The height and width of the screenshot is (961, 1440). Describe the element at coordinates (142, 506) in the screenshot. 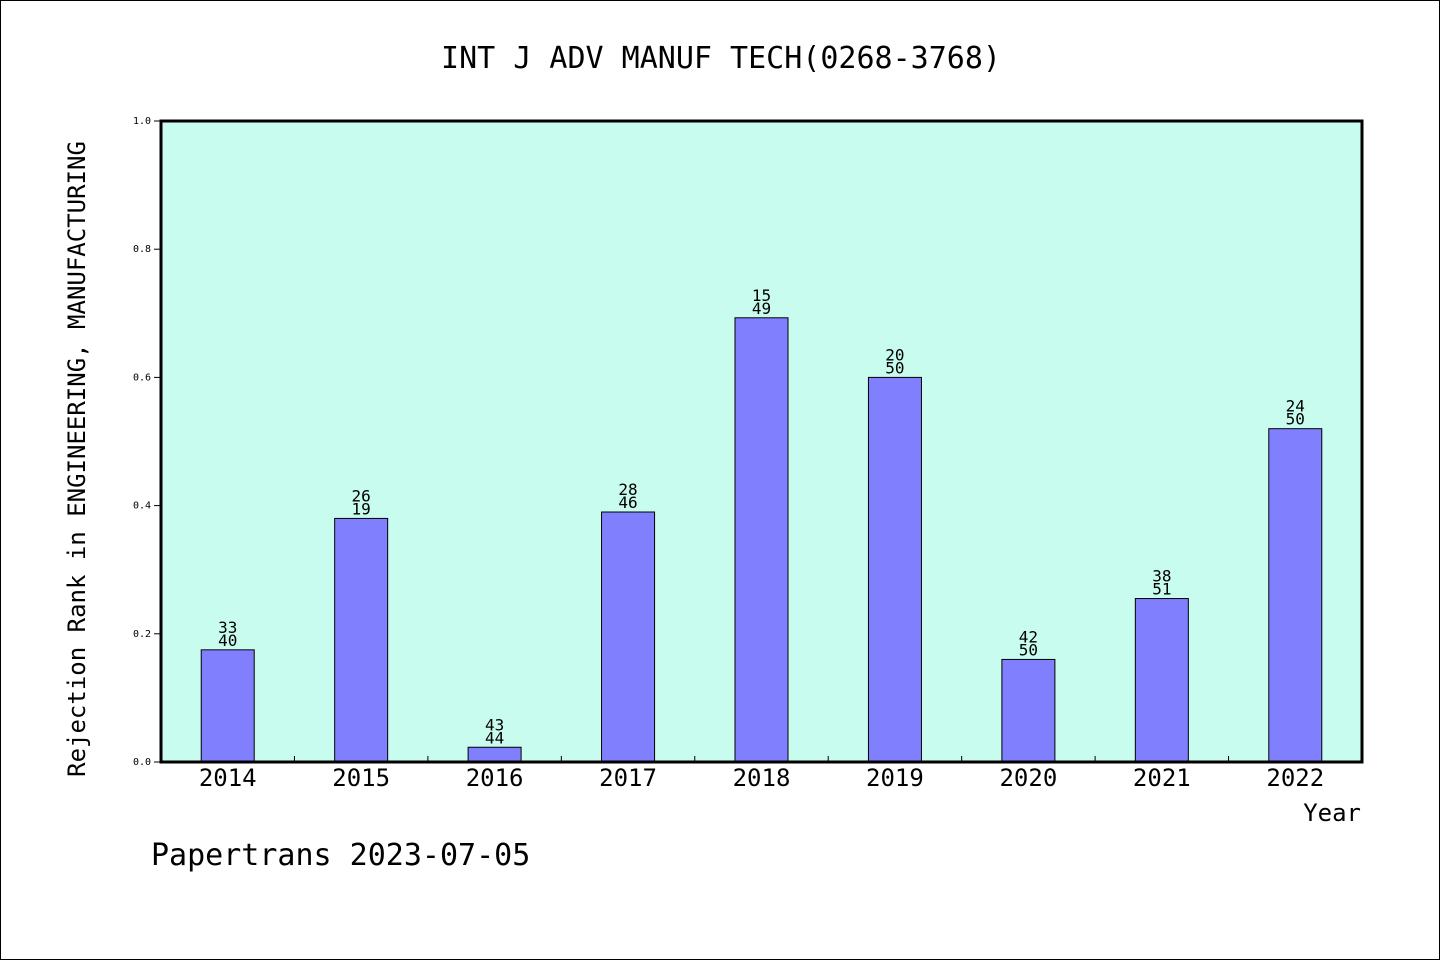

I see `y-tick-label-2: 0.4` at that location.